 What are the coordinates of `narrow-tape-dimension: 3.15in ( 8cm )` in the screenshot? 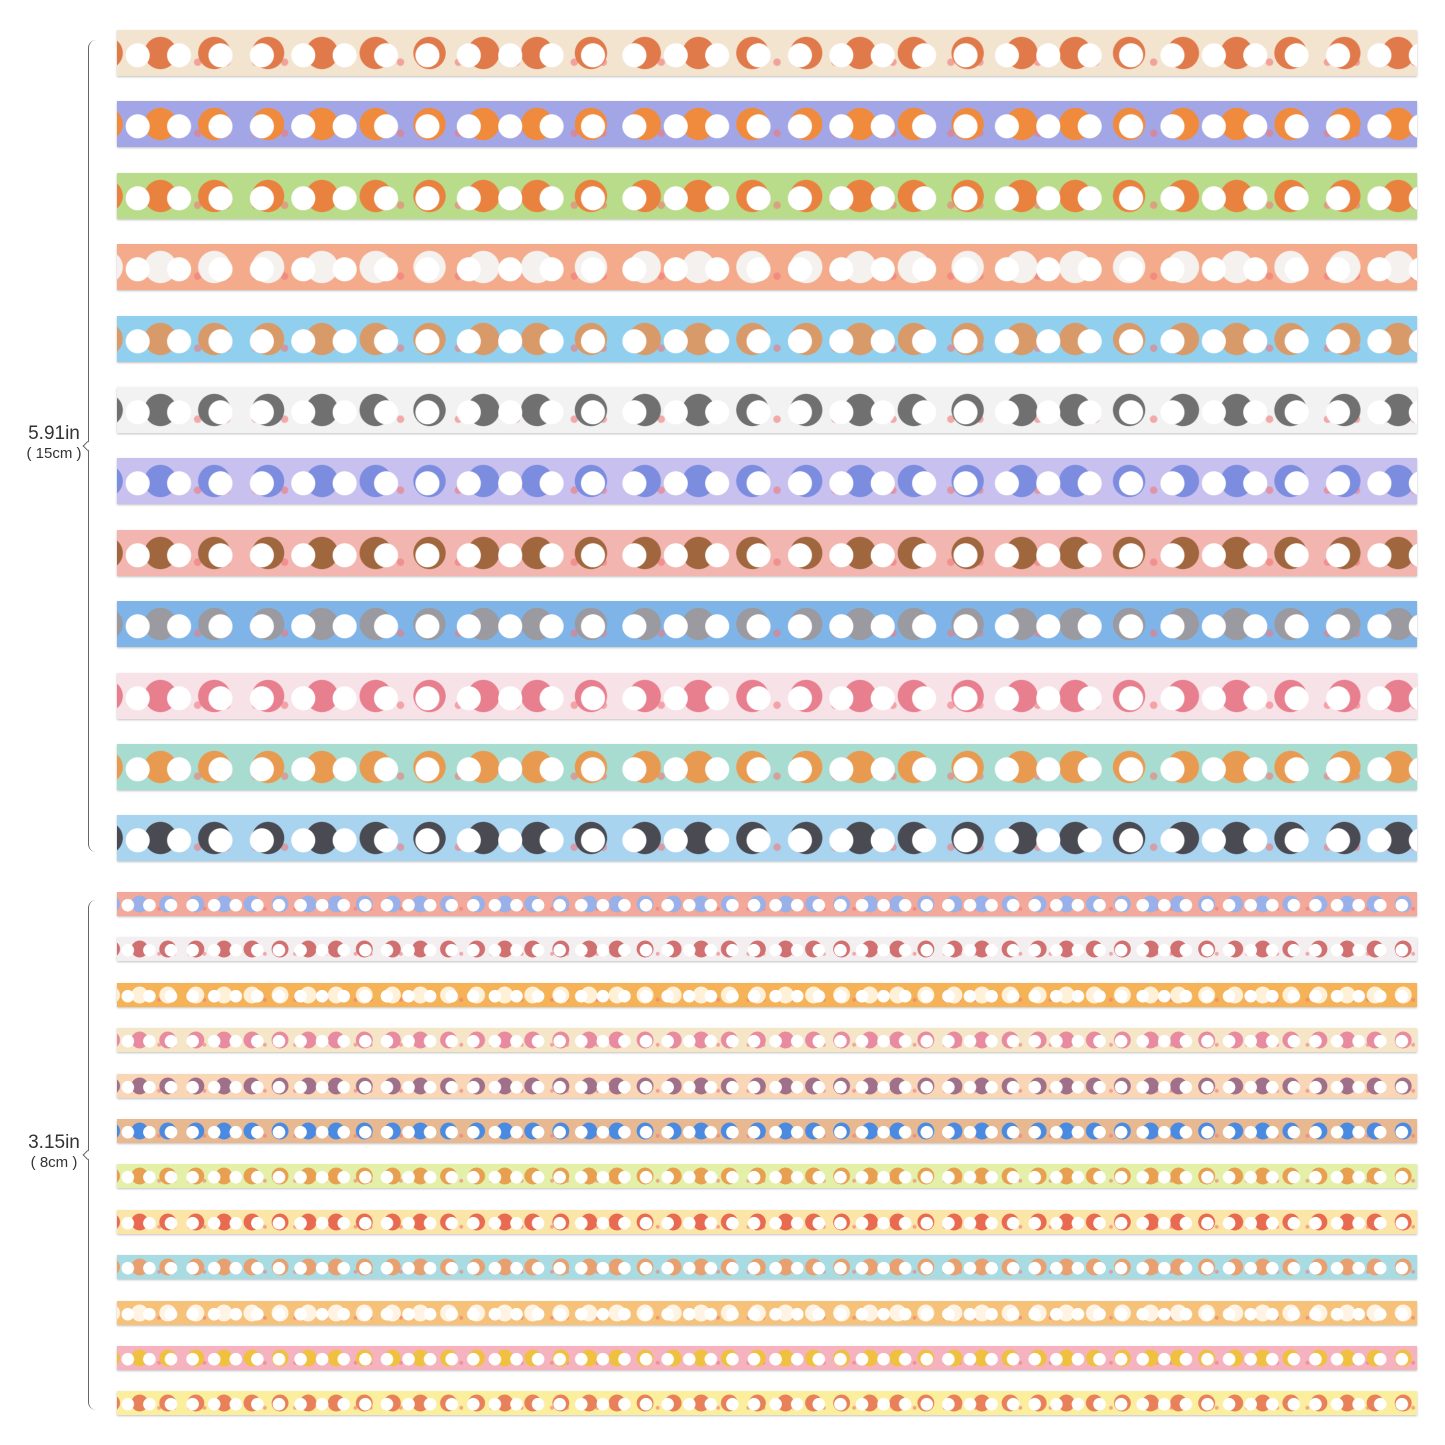 It's located at (54, 1151).